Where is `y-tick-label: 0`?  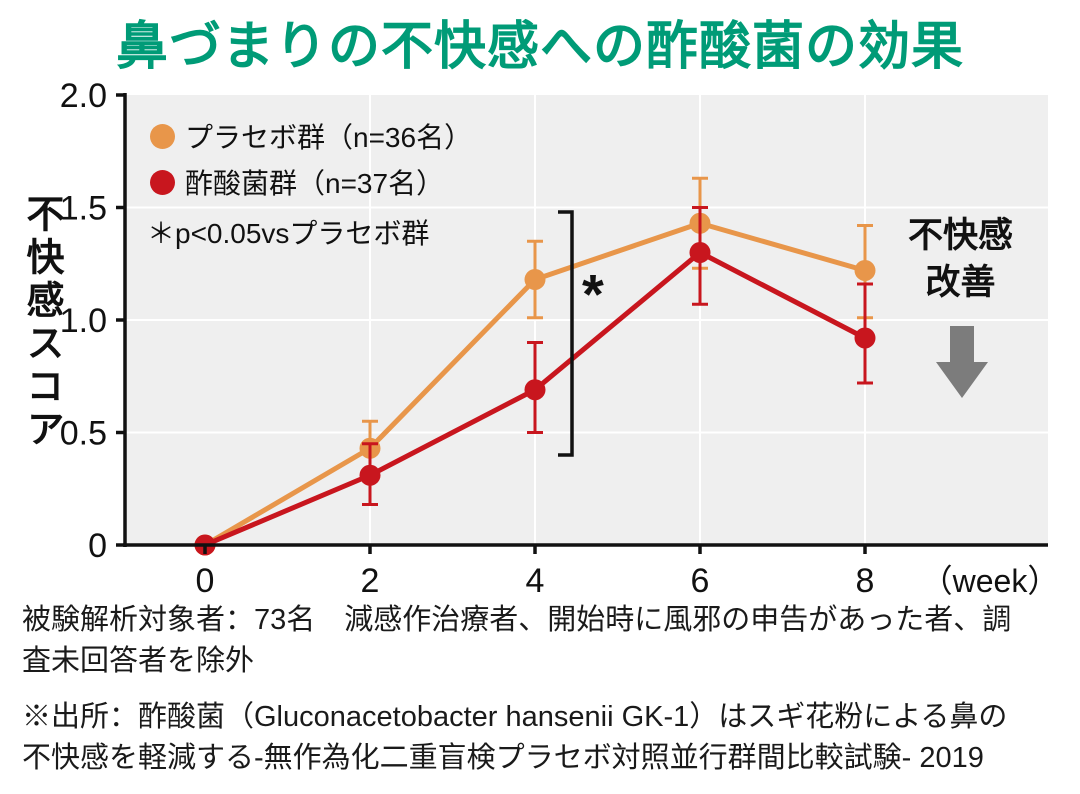 y-tick-label: 0 is located at coordinates (97, 546).